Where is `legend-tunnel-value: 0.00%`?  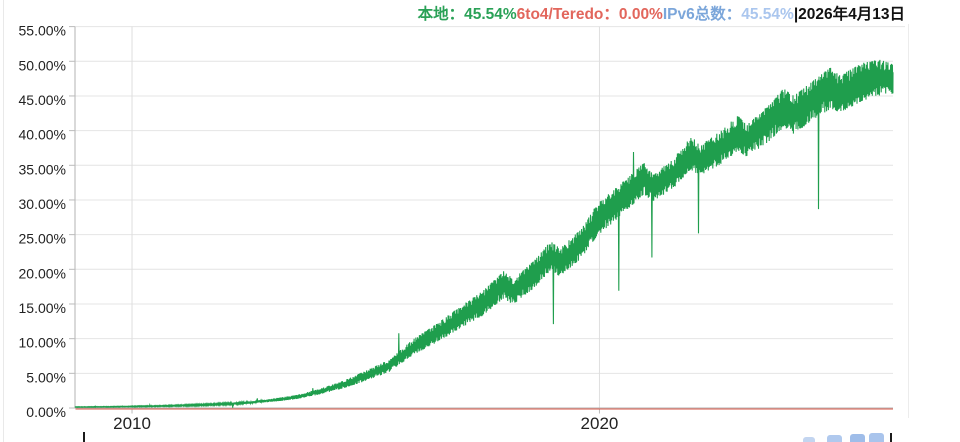 legend-tunnel-value: 0.00% is located at coordinates (640, 14).